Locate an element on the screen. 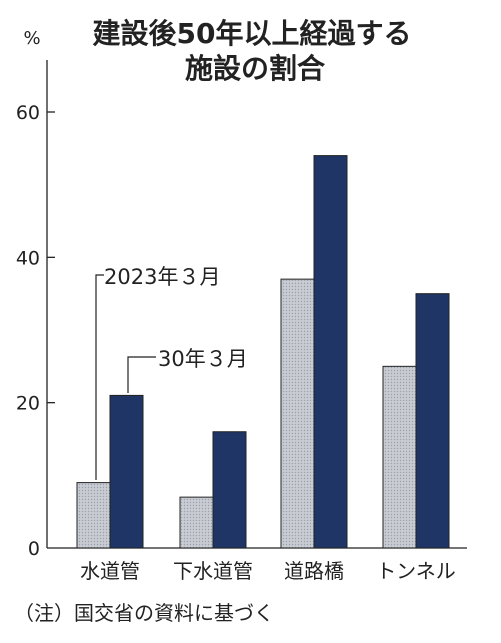 The width and height of the screenshot is (501, 643). x-category-label: 下水道管 is located at coordinates (213, 571).